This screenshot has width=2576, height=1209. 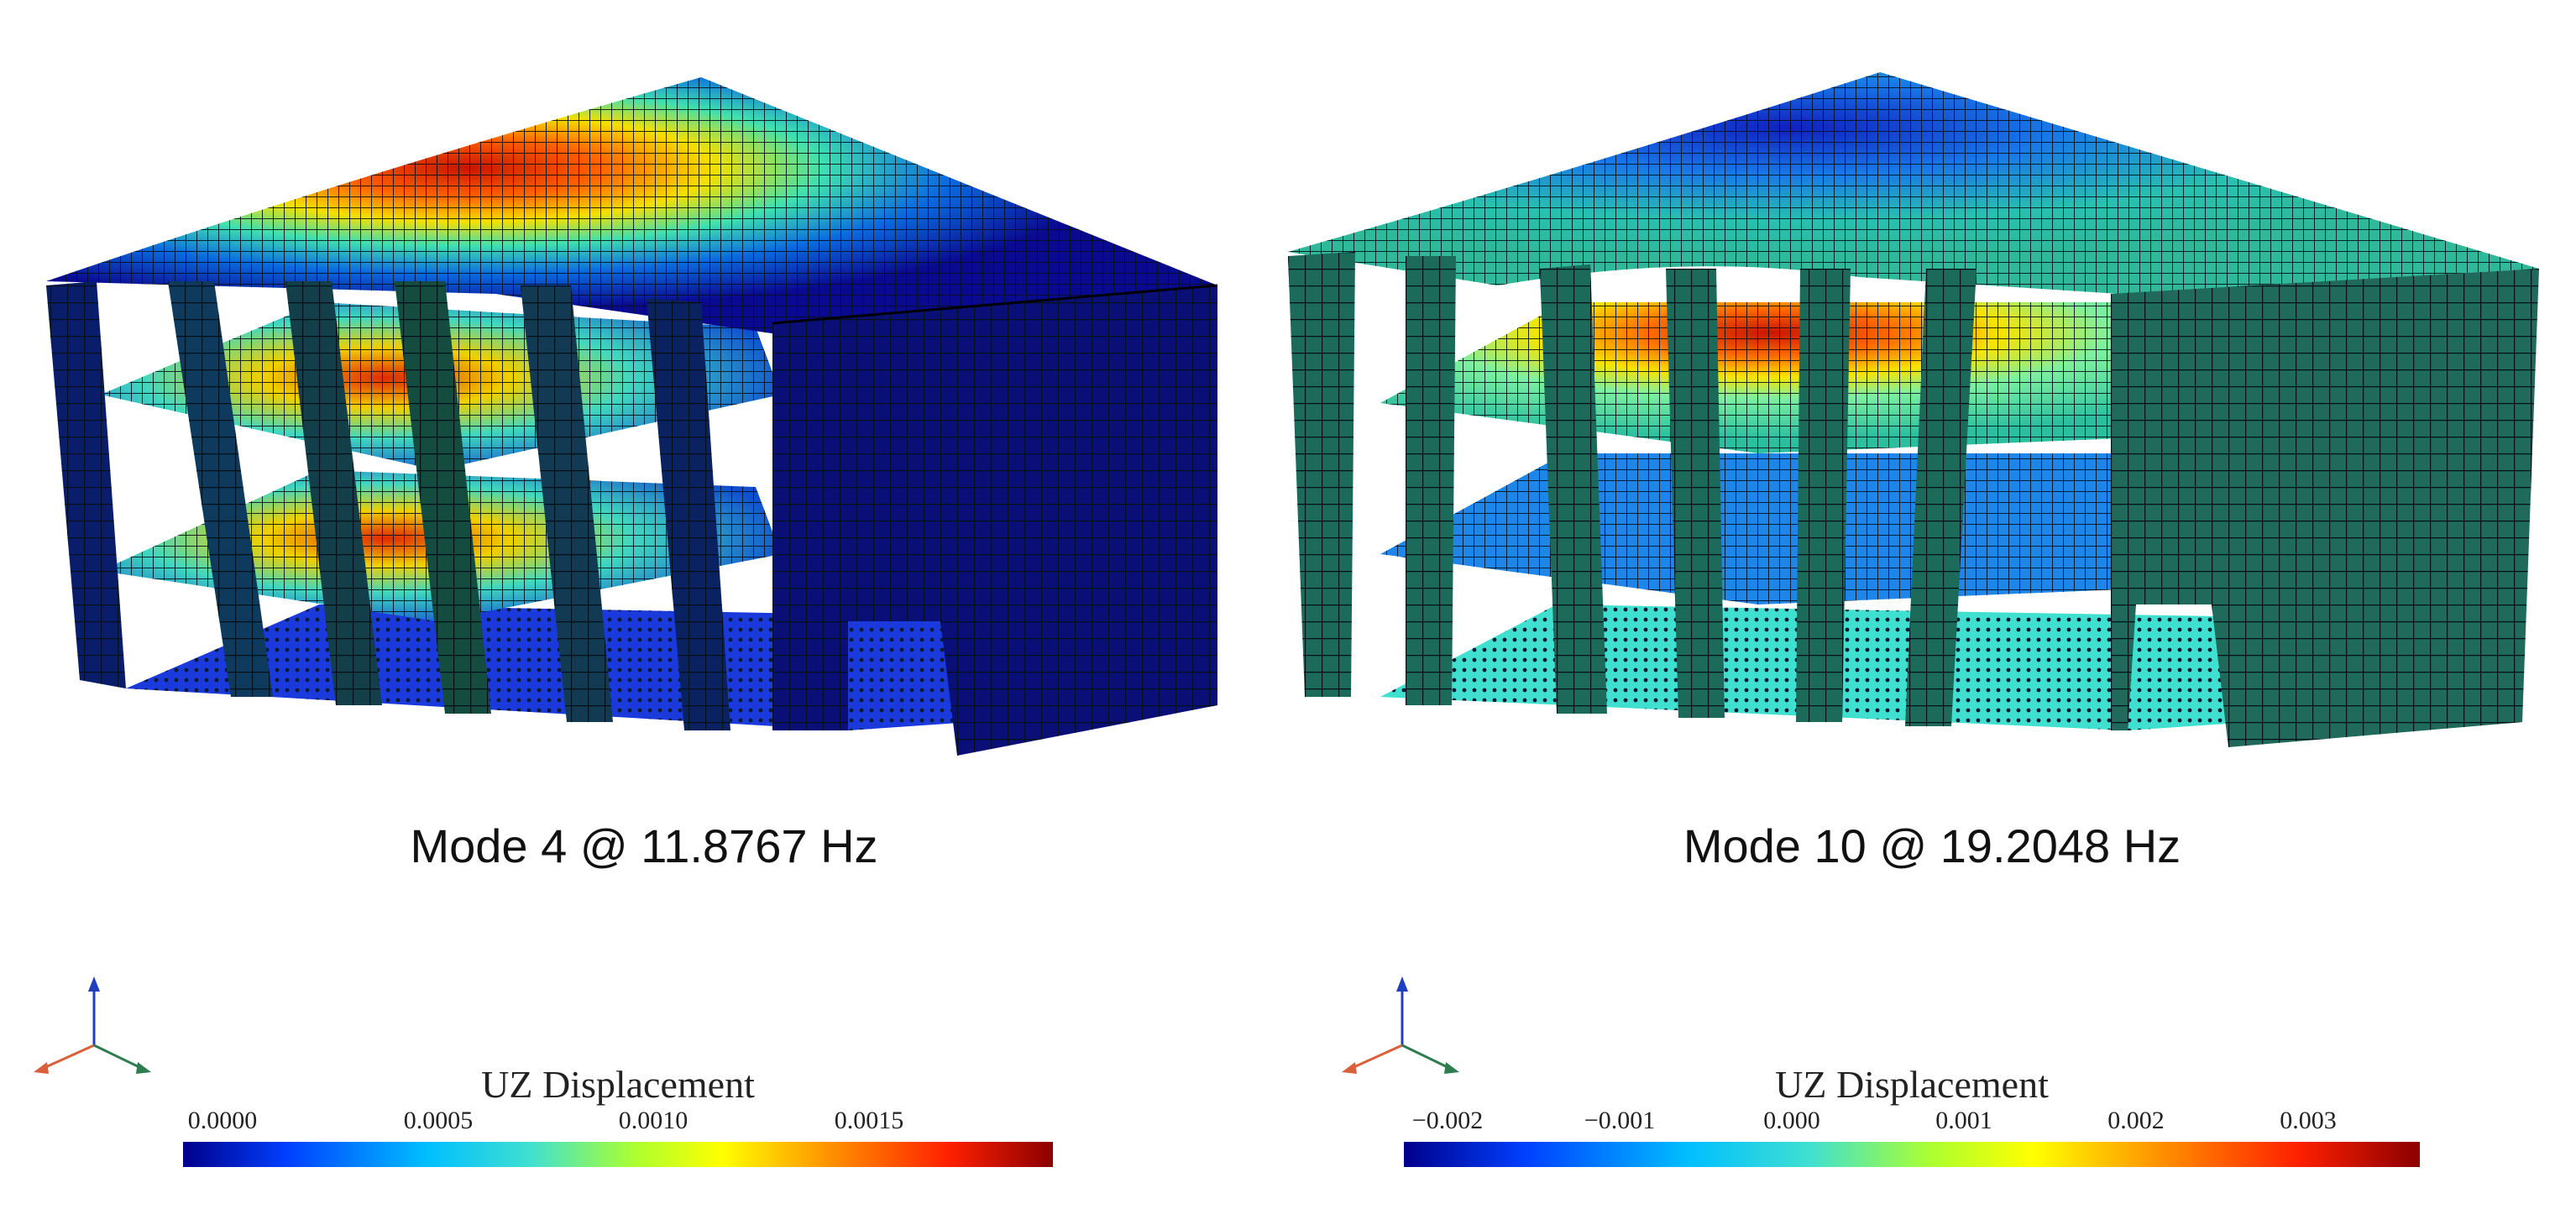 I want to click on colorbar-tick: −0.002, so click(x=1448, y=1120).